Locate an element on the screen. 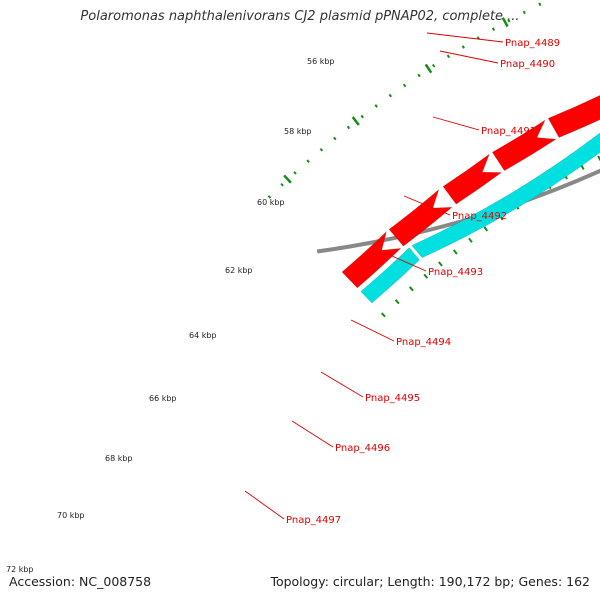 The height and width of the screenshot is (600, 600). kbp-tick-label: 70 kbp is located at coordinates (71, 515).